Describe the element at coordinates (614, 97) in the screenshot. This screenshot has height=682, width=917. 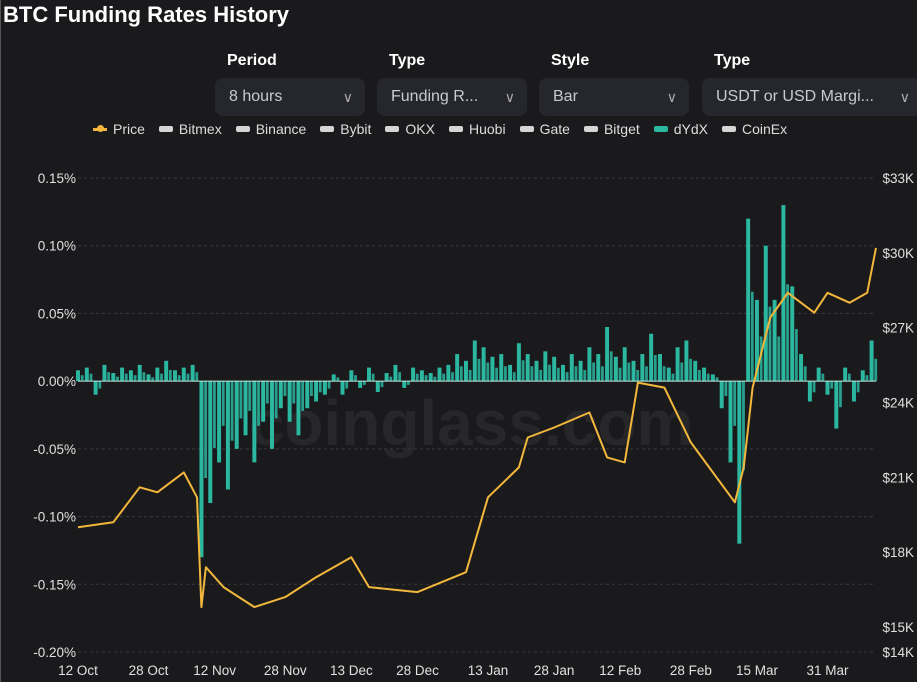
I see `style-select: Bar ∨` at that location.